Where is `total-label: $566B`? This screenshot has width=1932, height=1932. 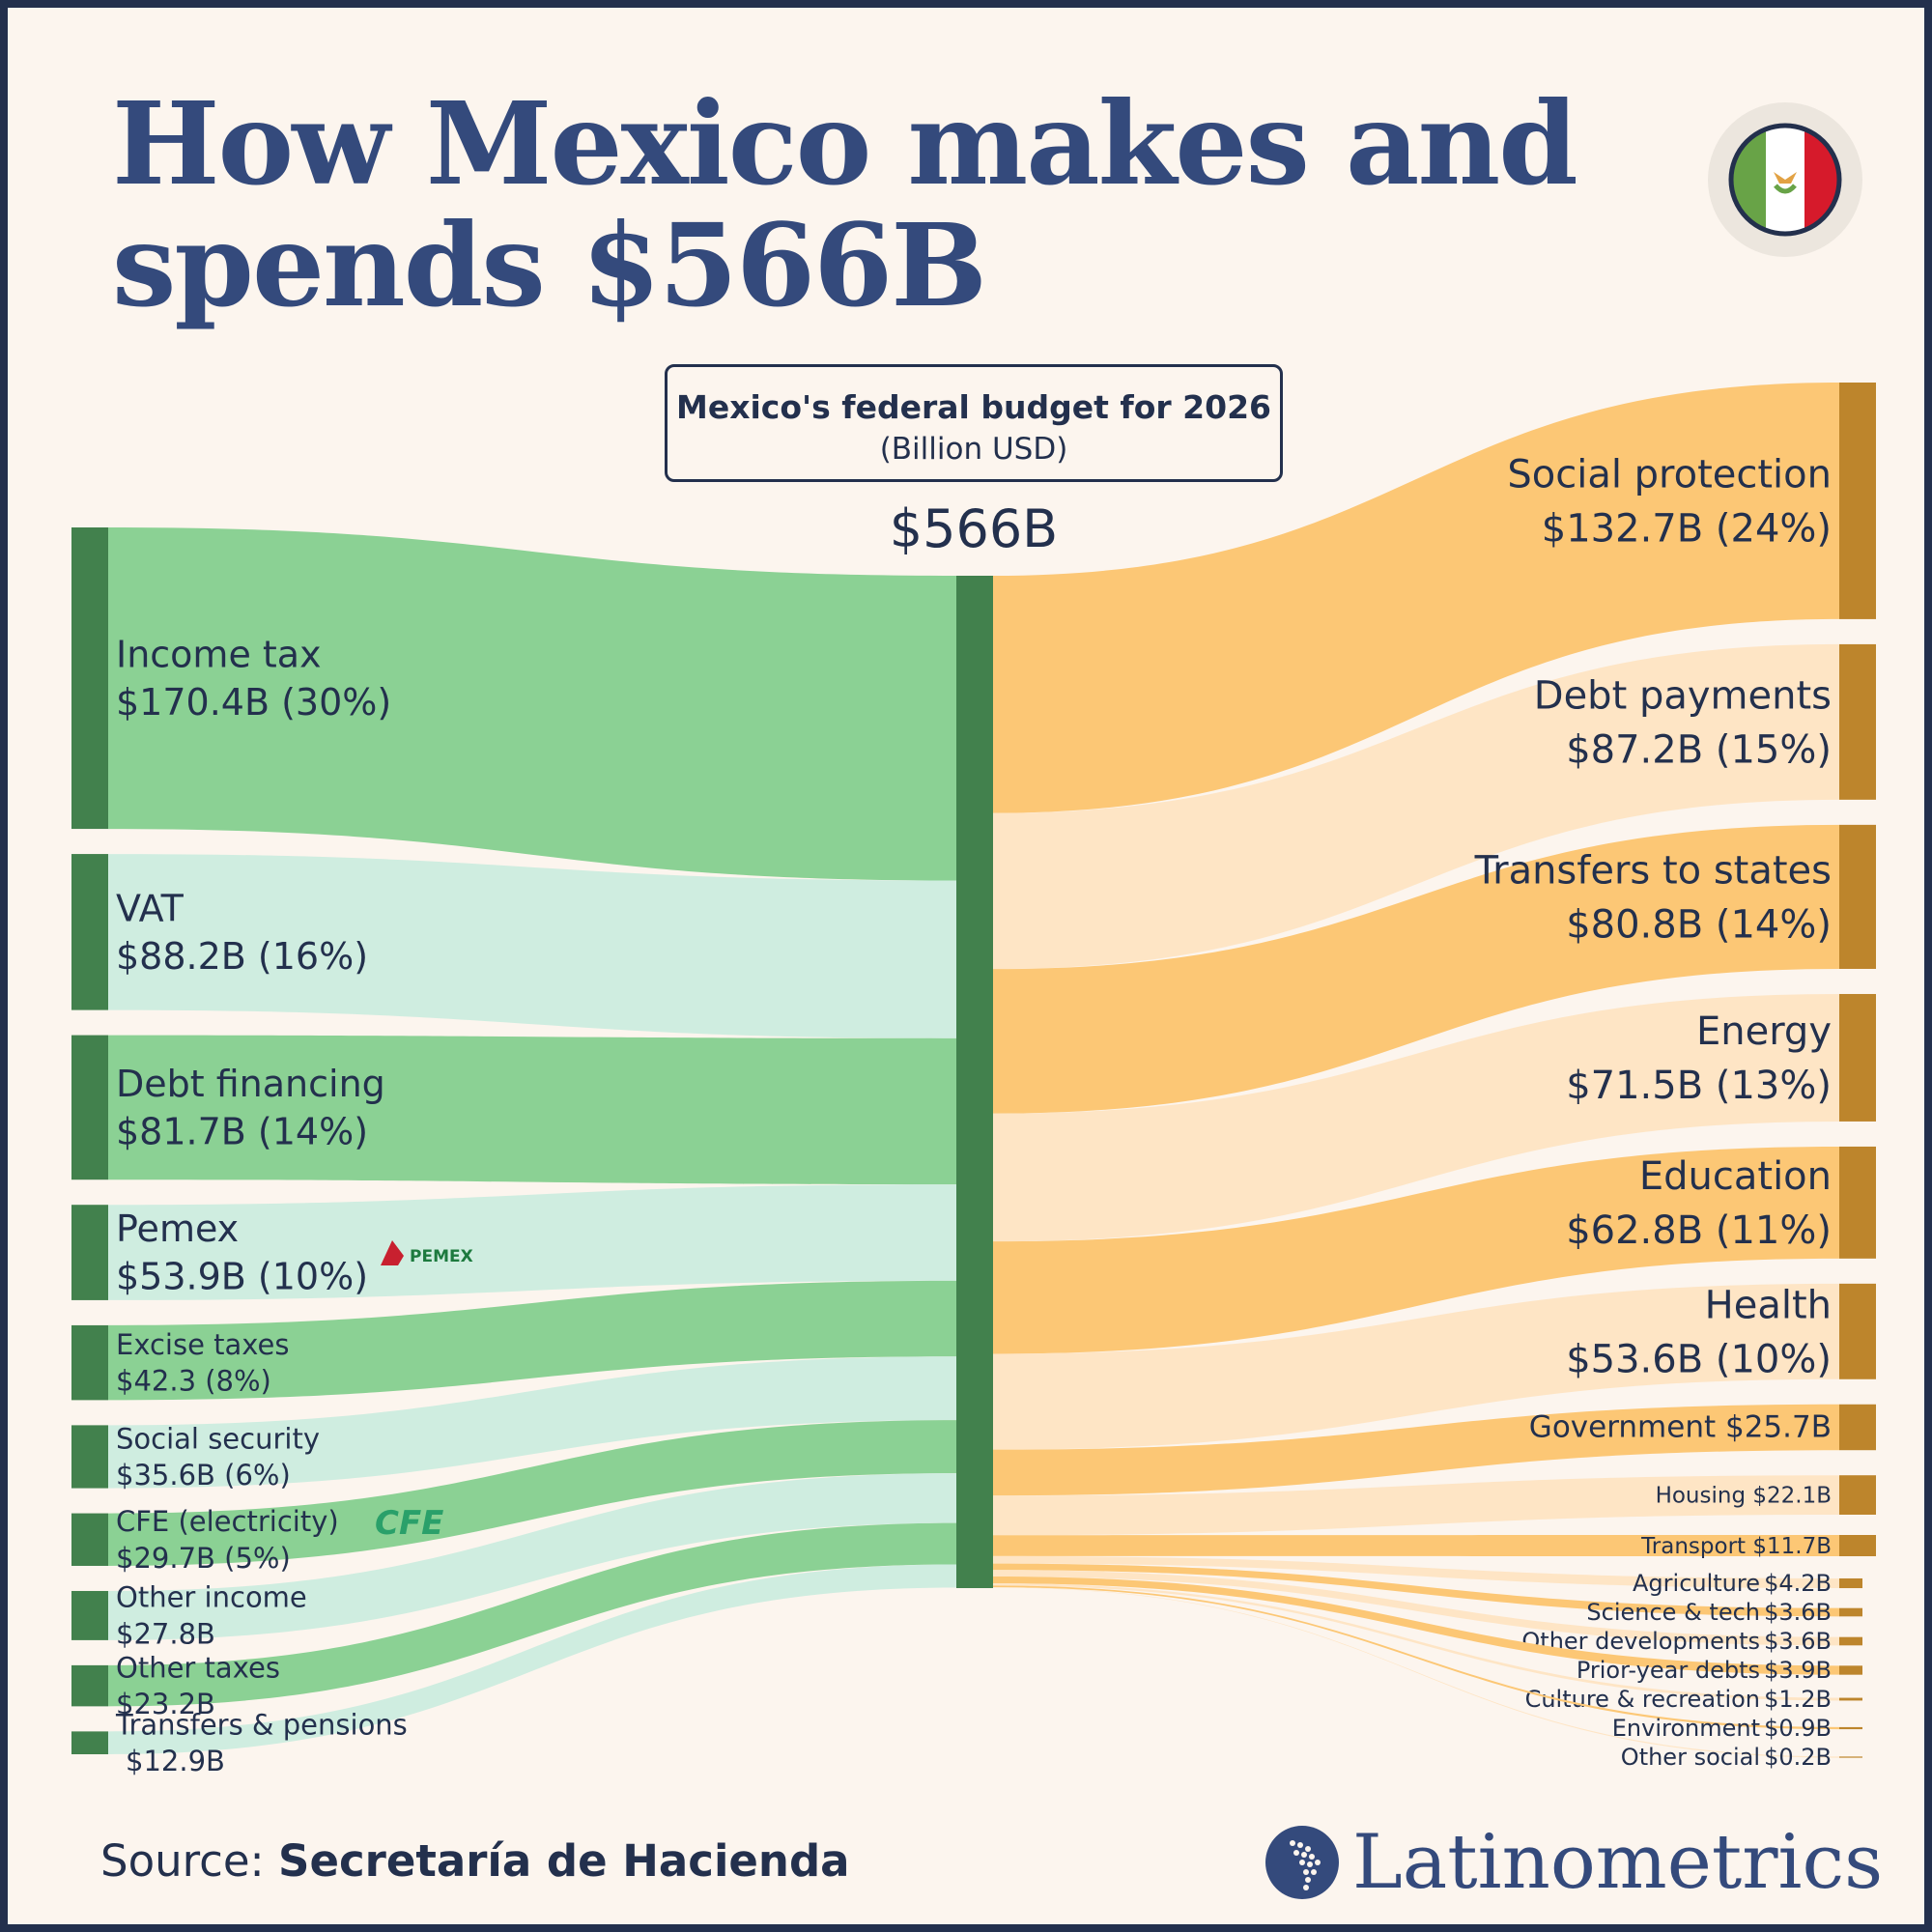
total-label: $566B is located at coordinates (974, 528).